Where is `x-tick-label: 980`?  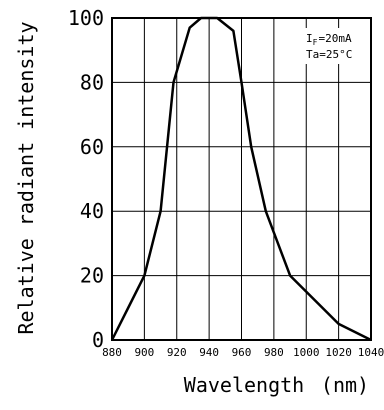
x-tick-label: 980 is located at coordinates (274, 352).